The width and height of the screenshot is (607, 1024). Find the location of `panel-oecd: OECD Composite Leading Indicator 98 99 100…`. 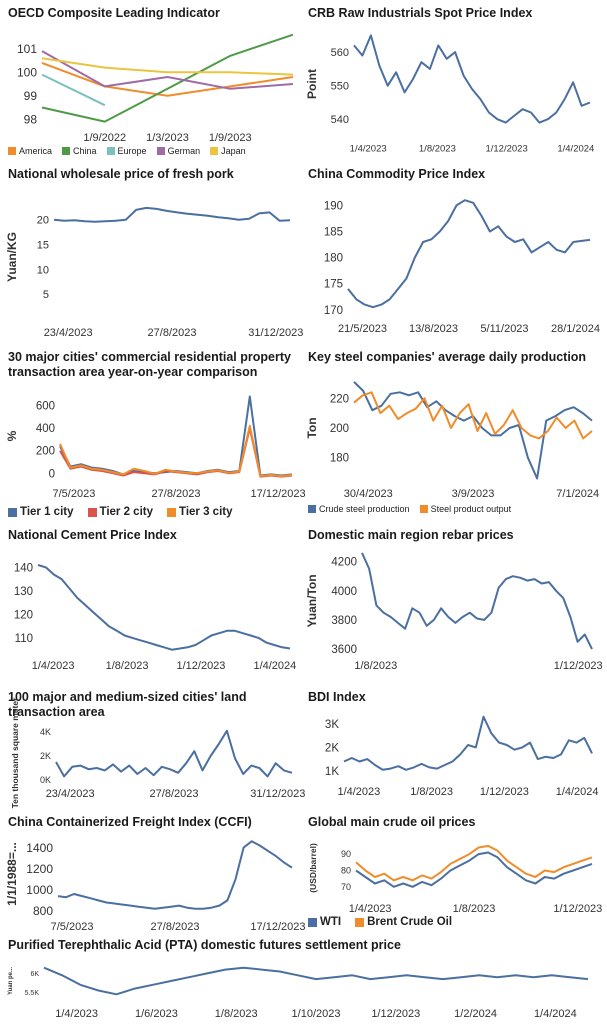

panel-oecd: OECD Composite Leading Indicator 98 99 100… is located at coordinates (154, 85).